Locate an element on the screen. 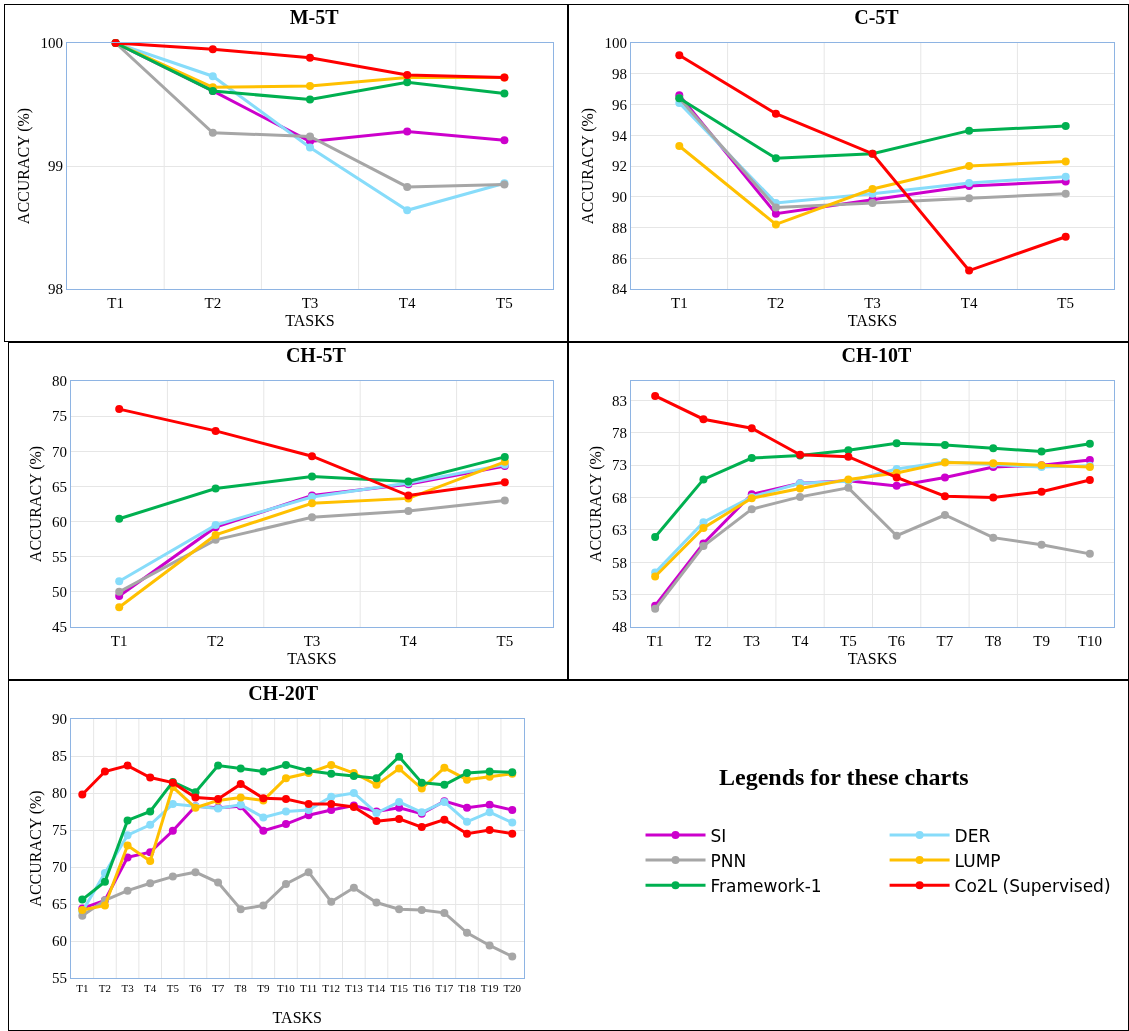 The height and width of the screenshot is (1031, 1129). y-tick-label: 94 is located at coordinates (620, 135).